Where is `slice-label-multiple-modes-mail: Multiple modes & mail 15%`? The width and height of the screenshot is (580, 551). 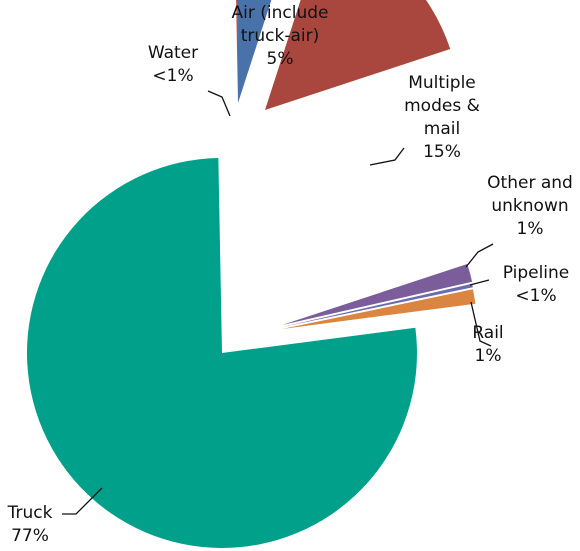 slice-label-multiple-modes-mail: Multiple modes & mail 15% is located at coordinates (442, 117).